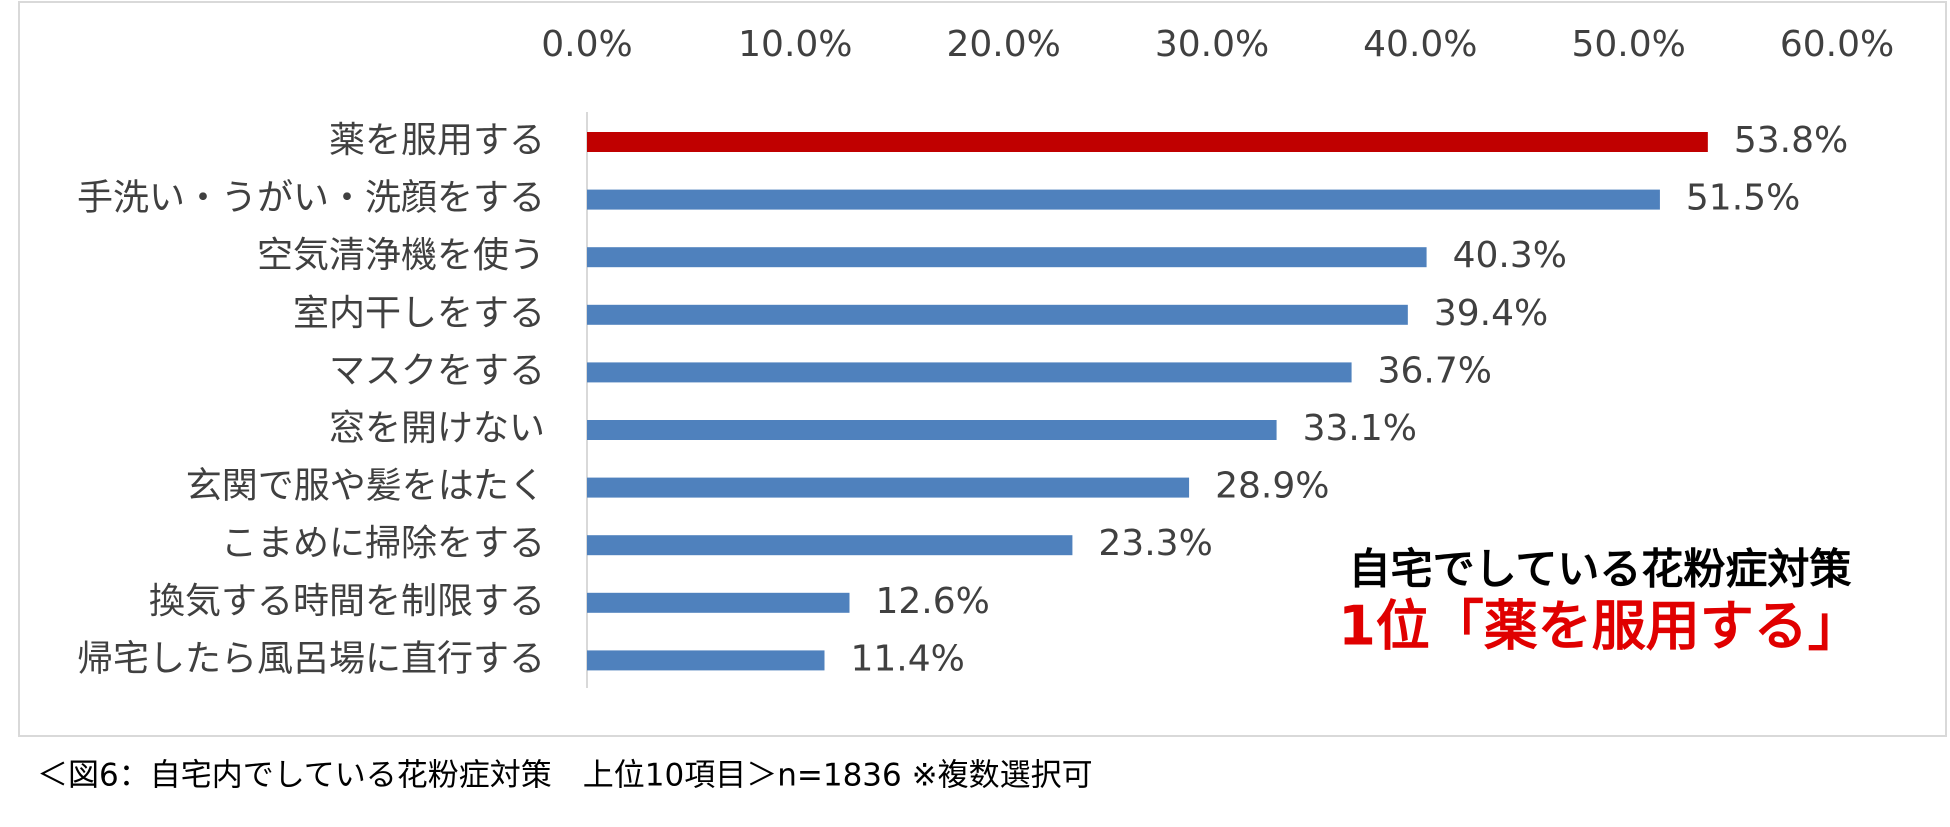 This screenshot has height=827, width=1950. Describe the element at coordinates (437, 370) in the screenshot. I see `y-tick-label: マスクをする` at that location.